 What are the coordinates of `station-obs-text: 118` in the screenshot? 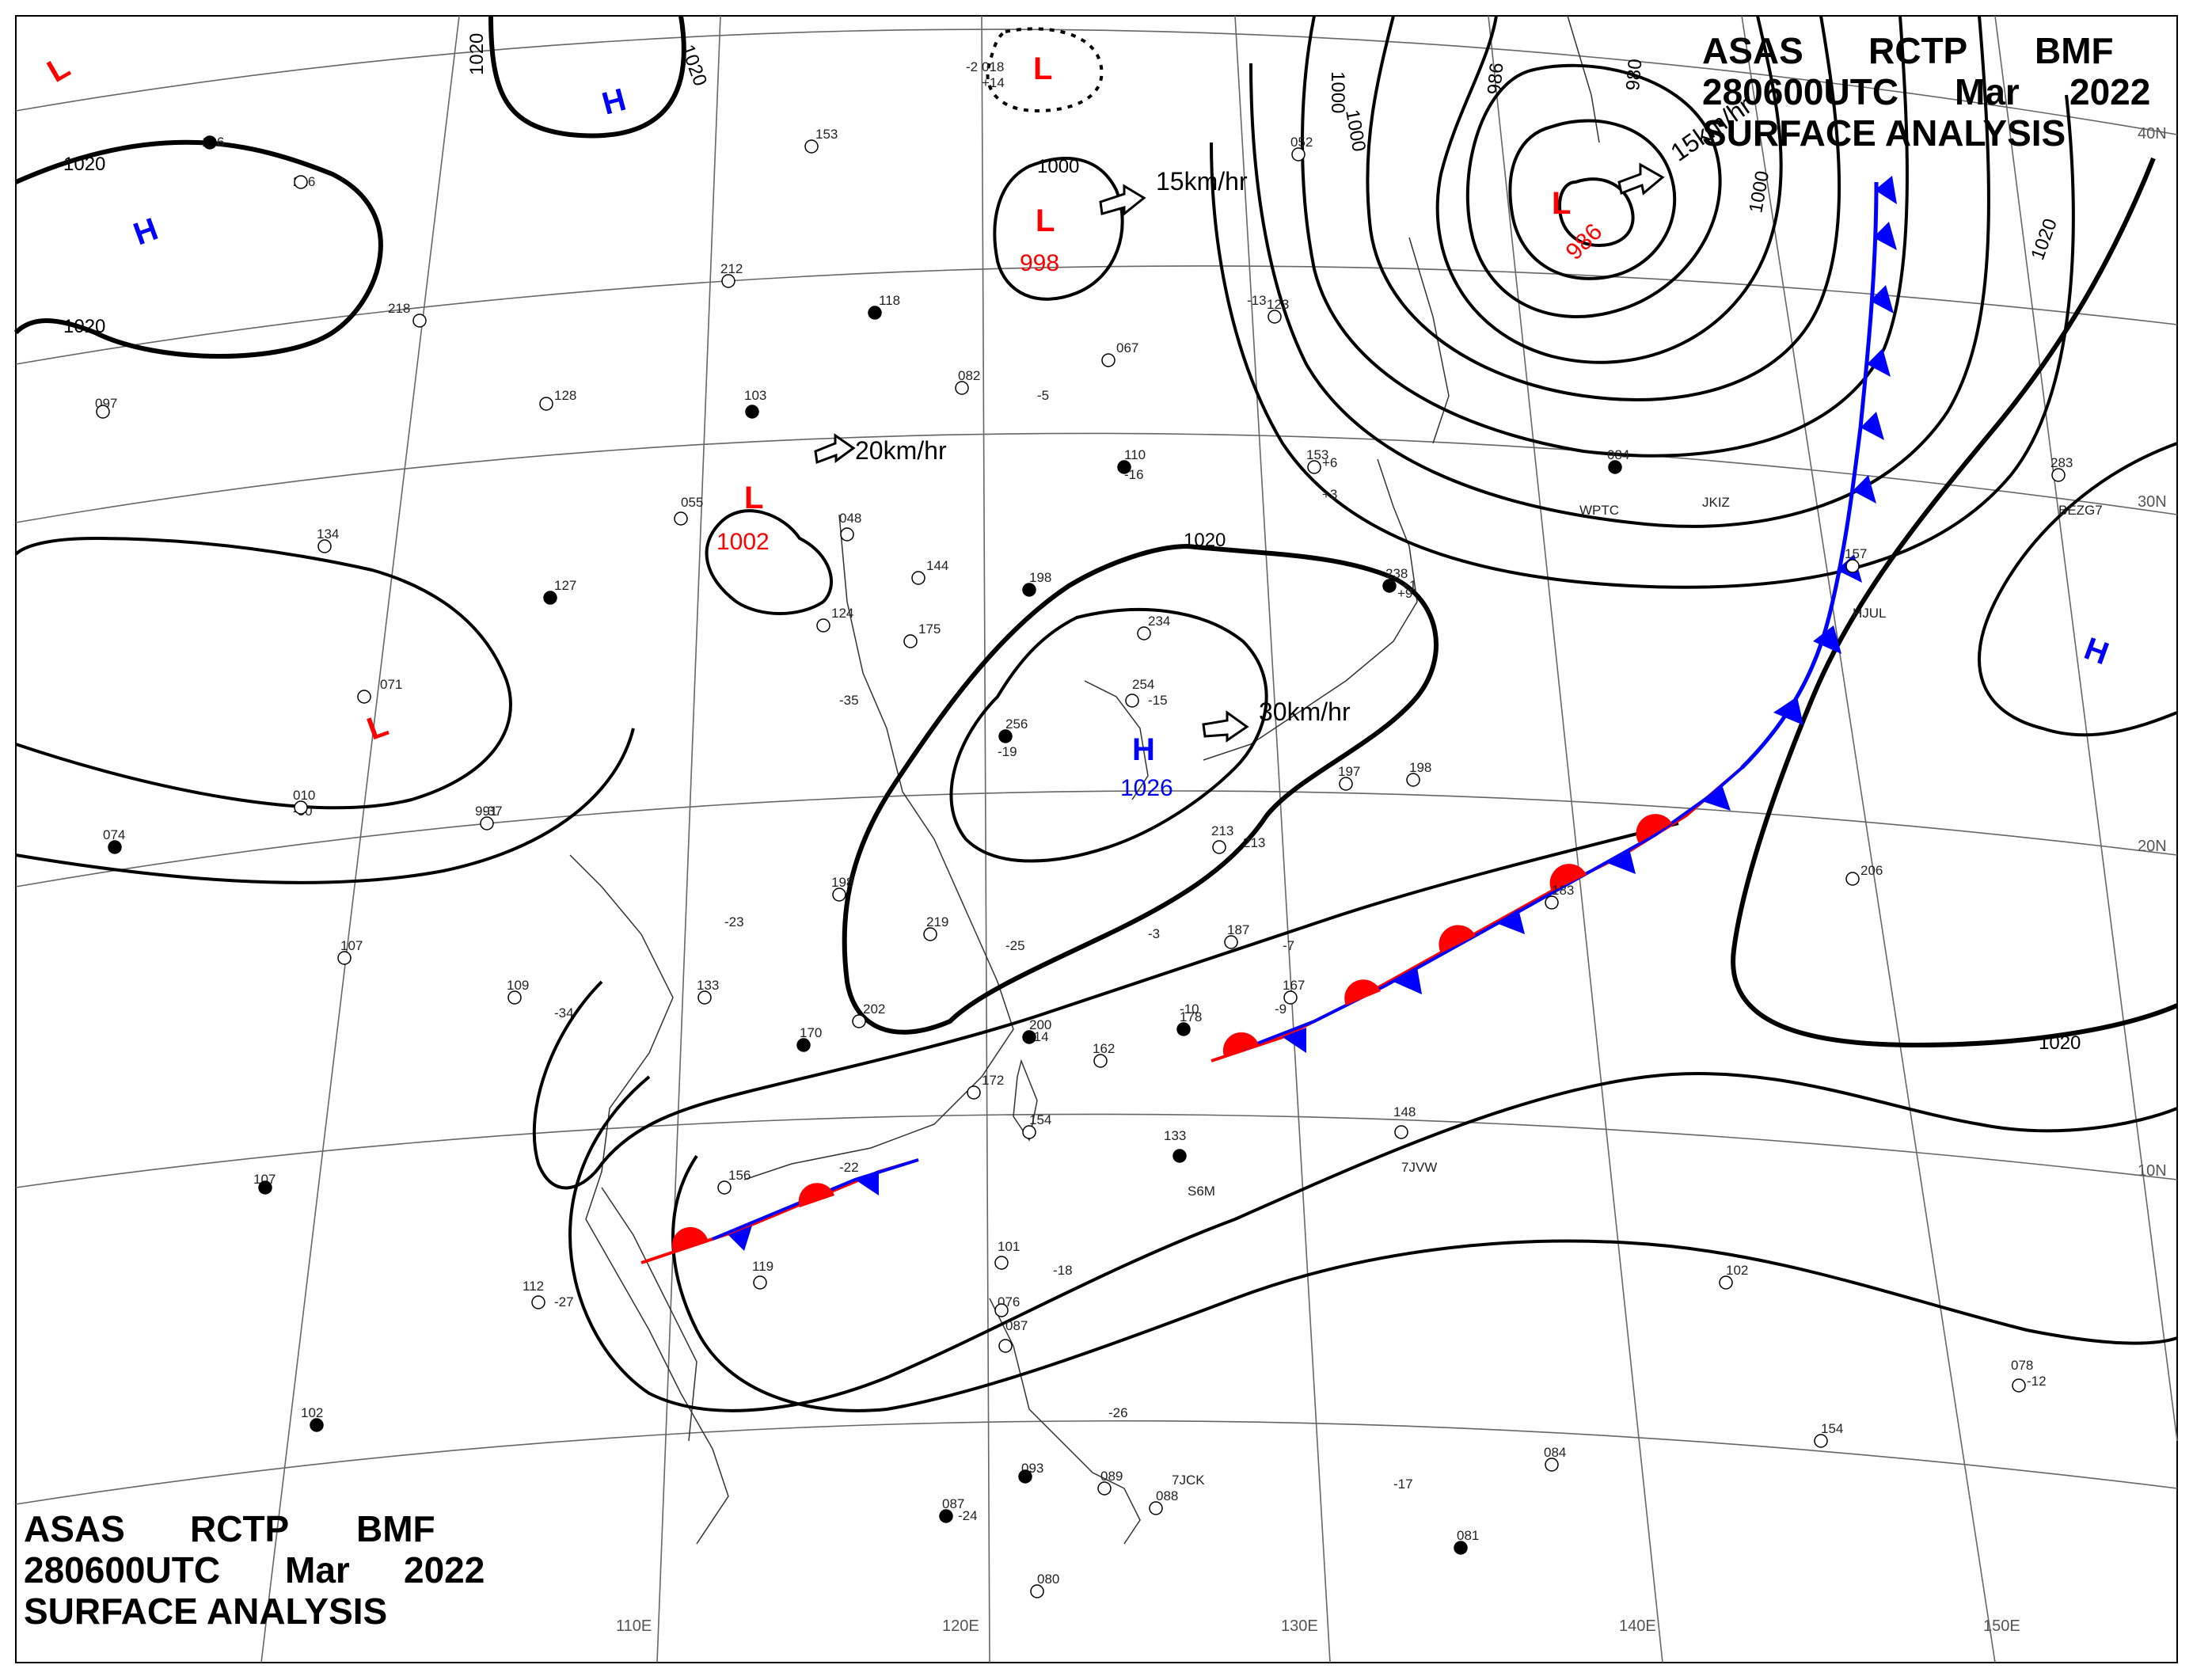 It's located at (890, 300).